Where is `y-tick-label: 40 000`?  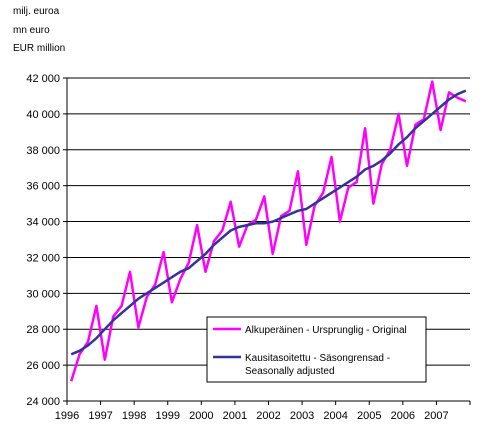 y-tick-label: 40 000 is located at coordinates (43, 115).